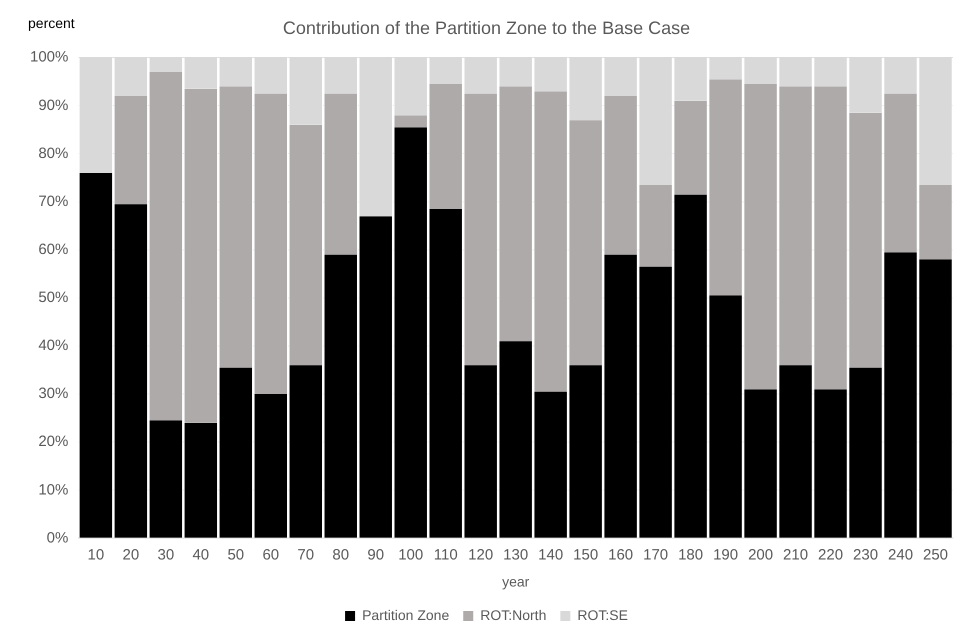 This screenshot has width=973, height=643. I want to click on x-tick-label: 120, so click(481, 555).